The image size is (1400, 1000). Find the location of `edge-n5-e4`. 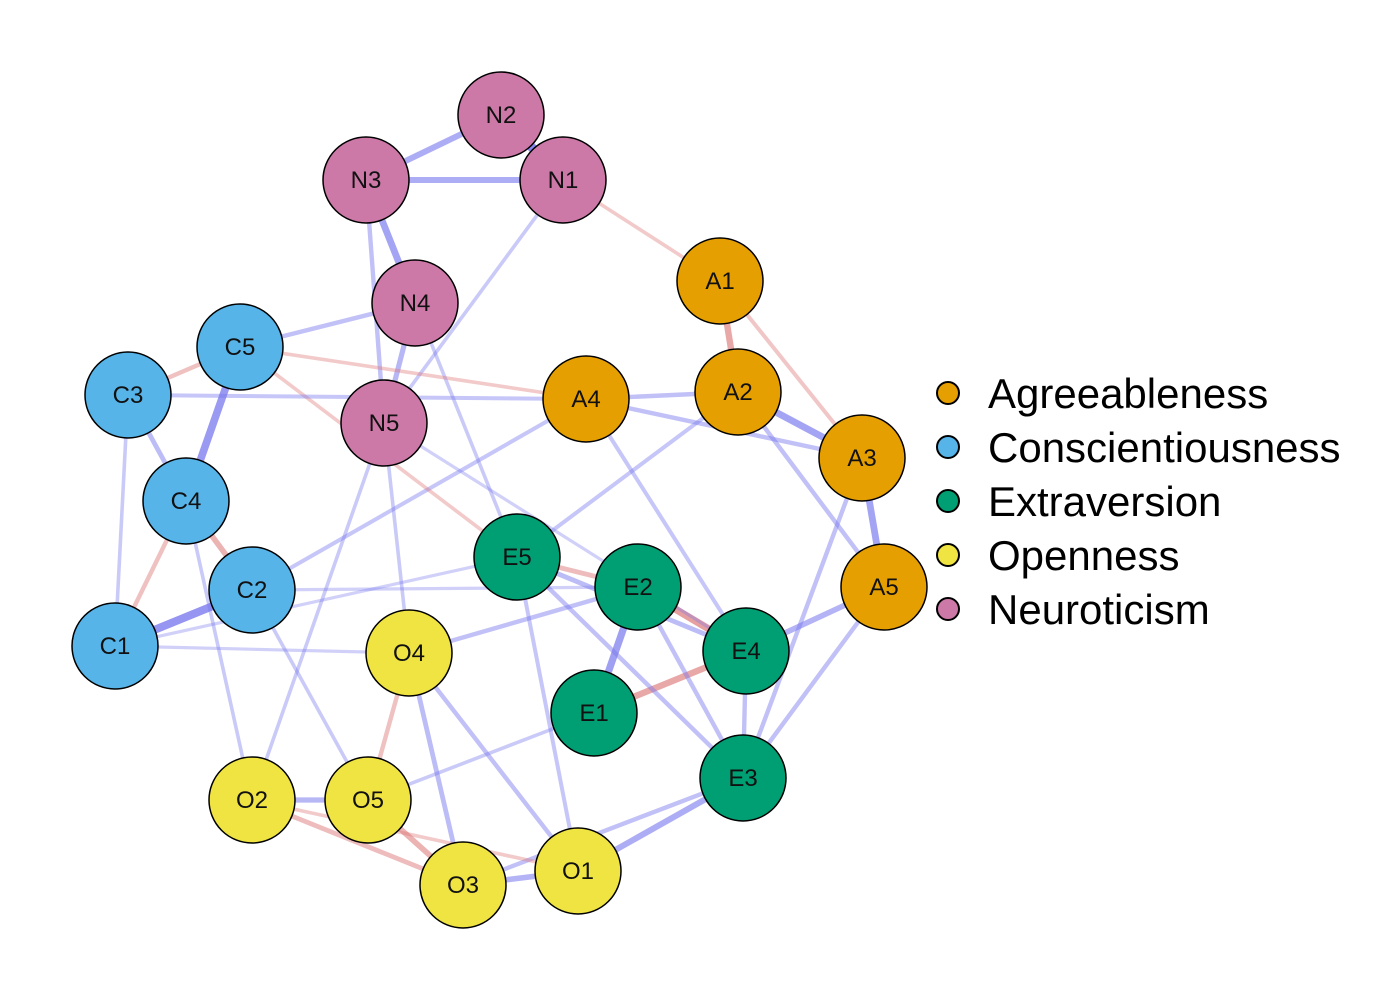

edge-n5-e4 is located at coordinates (565, 537).